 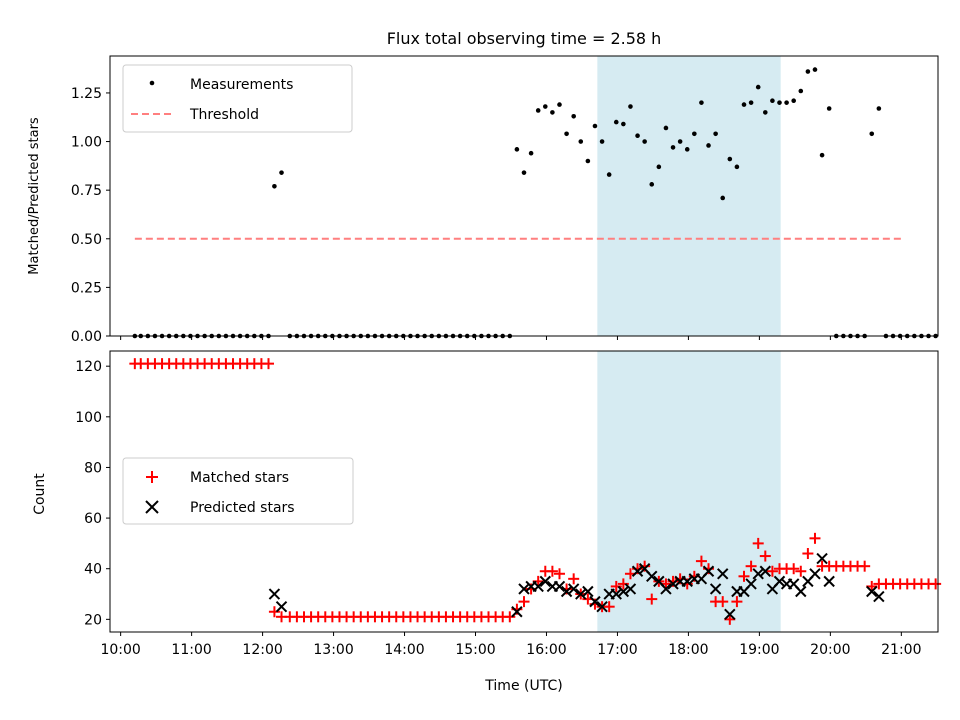 What do you see at coordinates (759, 650) in the screenshot?
I see `x-tick-label: 19:00` at bounding box center [759, 650].